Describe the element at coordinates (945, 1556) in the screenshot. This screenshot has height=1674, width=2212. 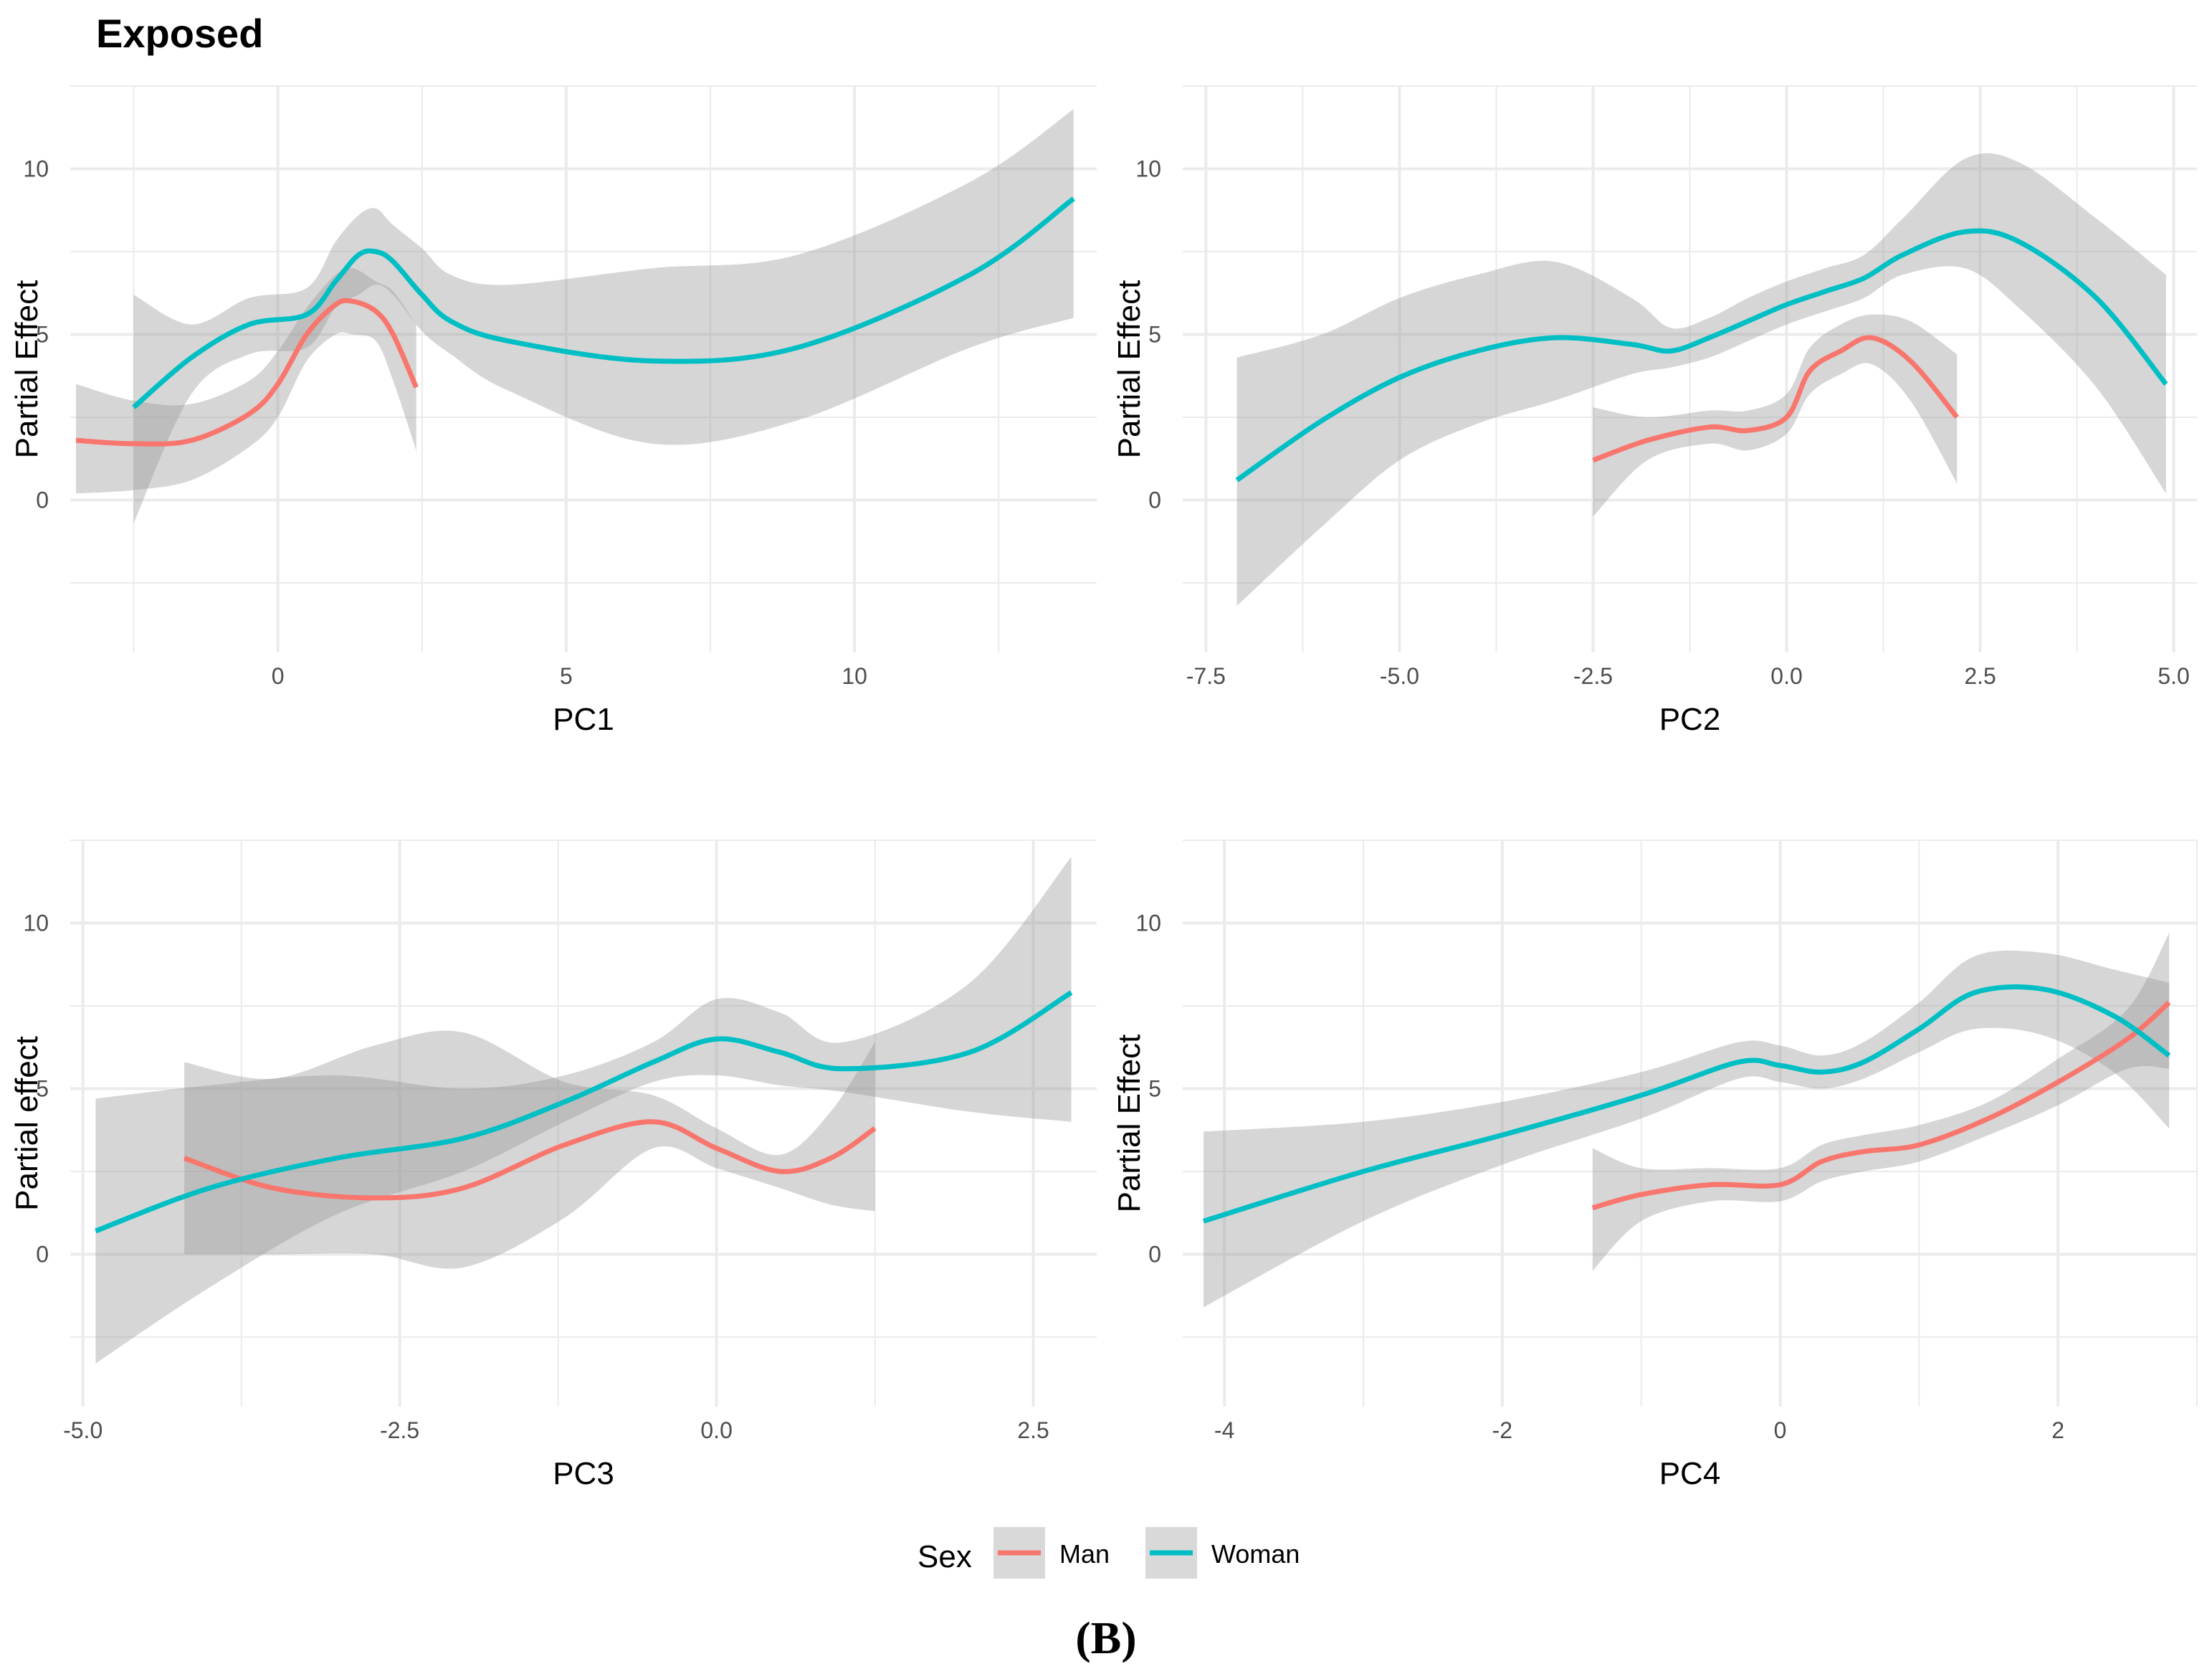
I see `legend-title: Sex` at that location.